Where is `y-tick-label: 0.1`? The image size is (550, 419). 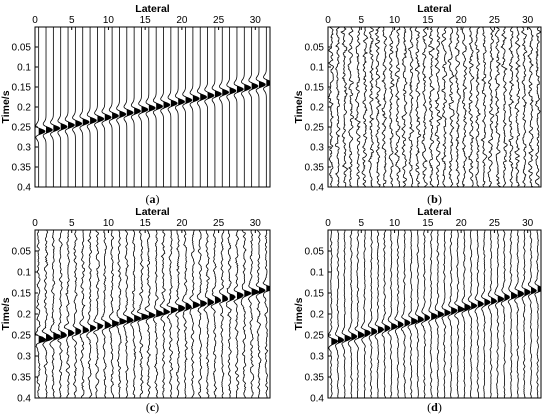 y-tick-label: 0.1 is located at coordinates (317, 273).